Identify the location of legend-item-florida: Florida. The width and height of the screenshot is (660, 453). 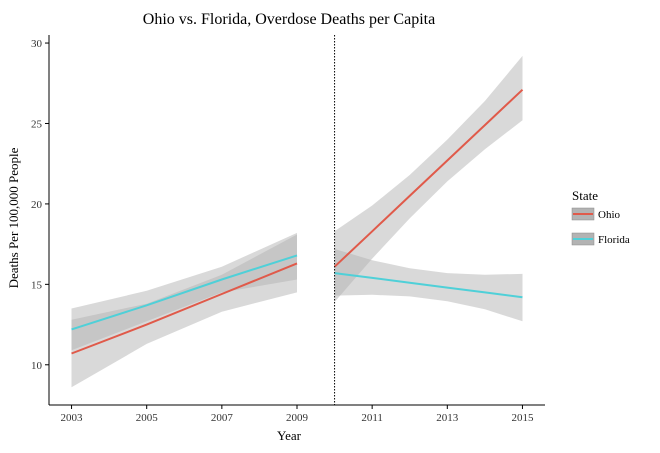
(600, 239).